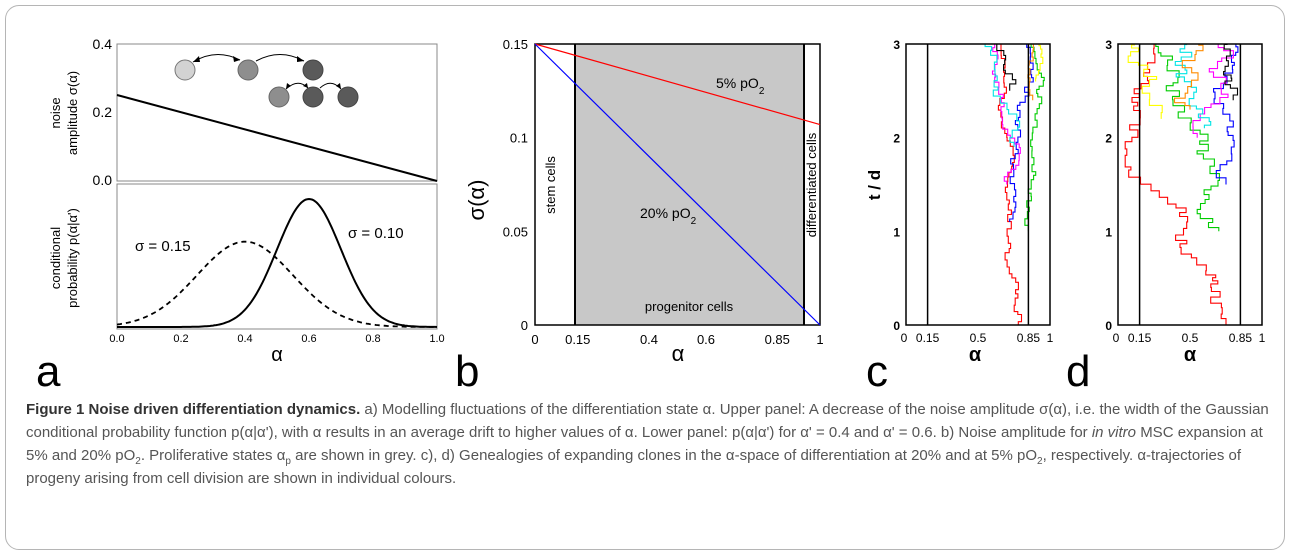  I want to click on panel-d-xticks: 0 0.15 0.5 0.85 1, so click(1189, 338).